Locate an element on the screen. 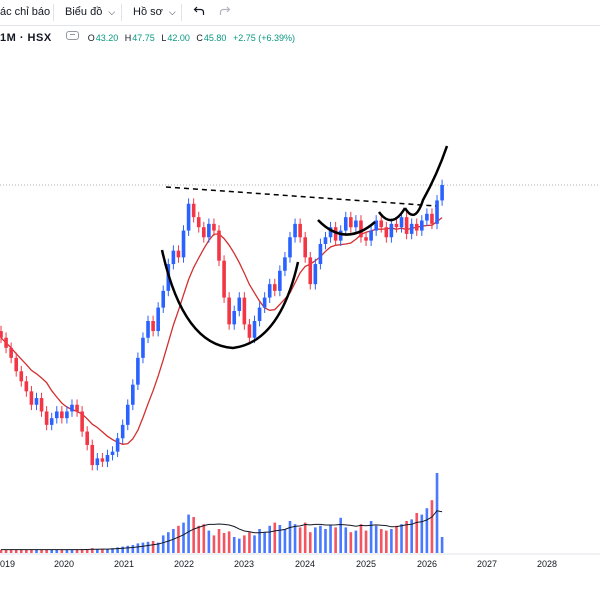 The height and width of the screenshot is (600, 600). profile-label: Hồ sơ is located at coordinates (148, 12).